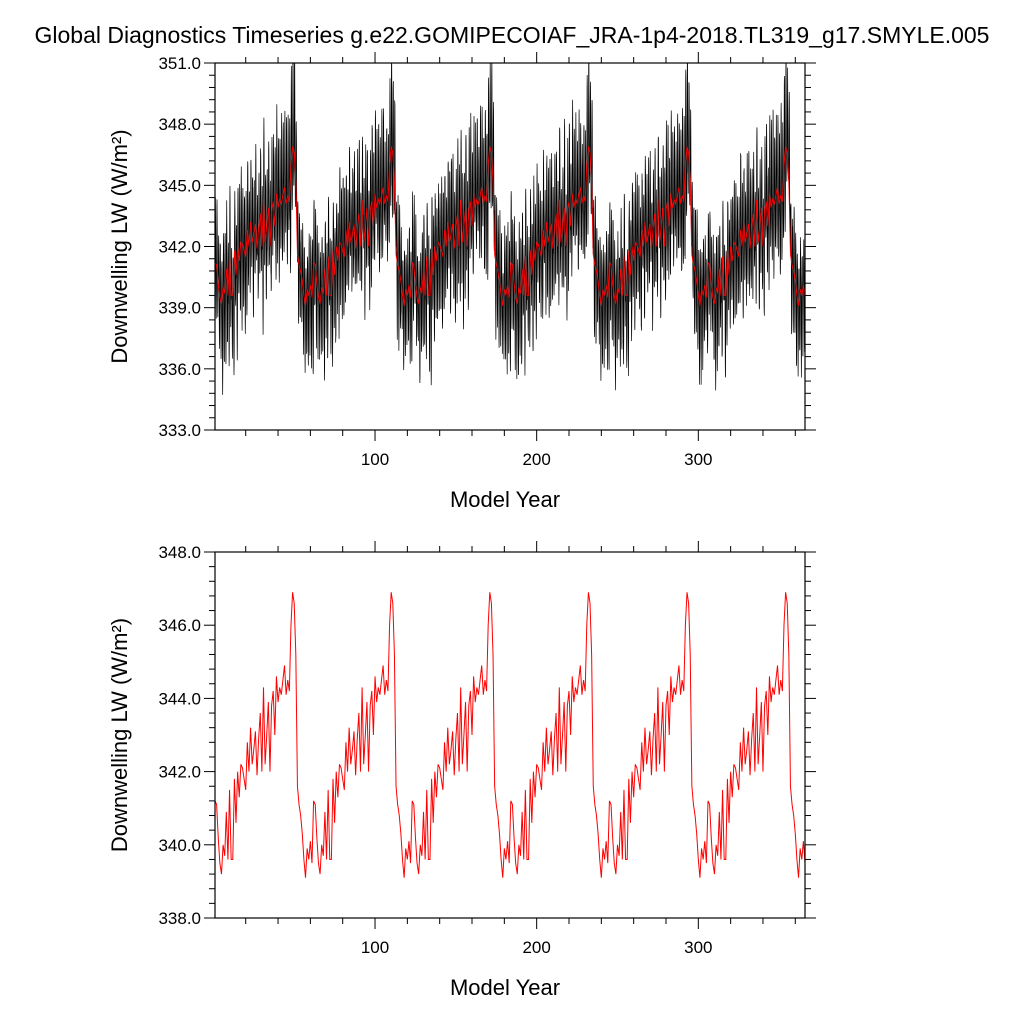  Describe the element at coordinates (179, 63) in the screenshot. I see `y-tick-label: 351.0` at that location.